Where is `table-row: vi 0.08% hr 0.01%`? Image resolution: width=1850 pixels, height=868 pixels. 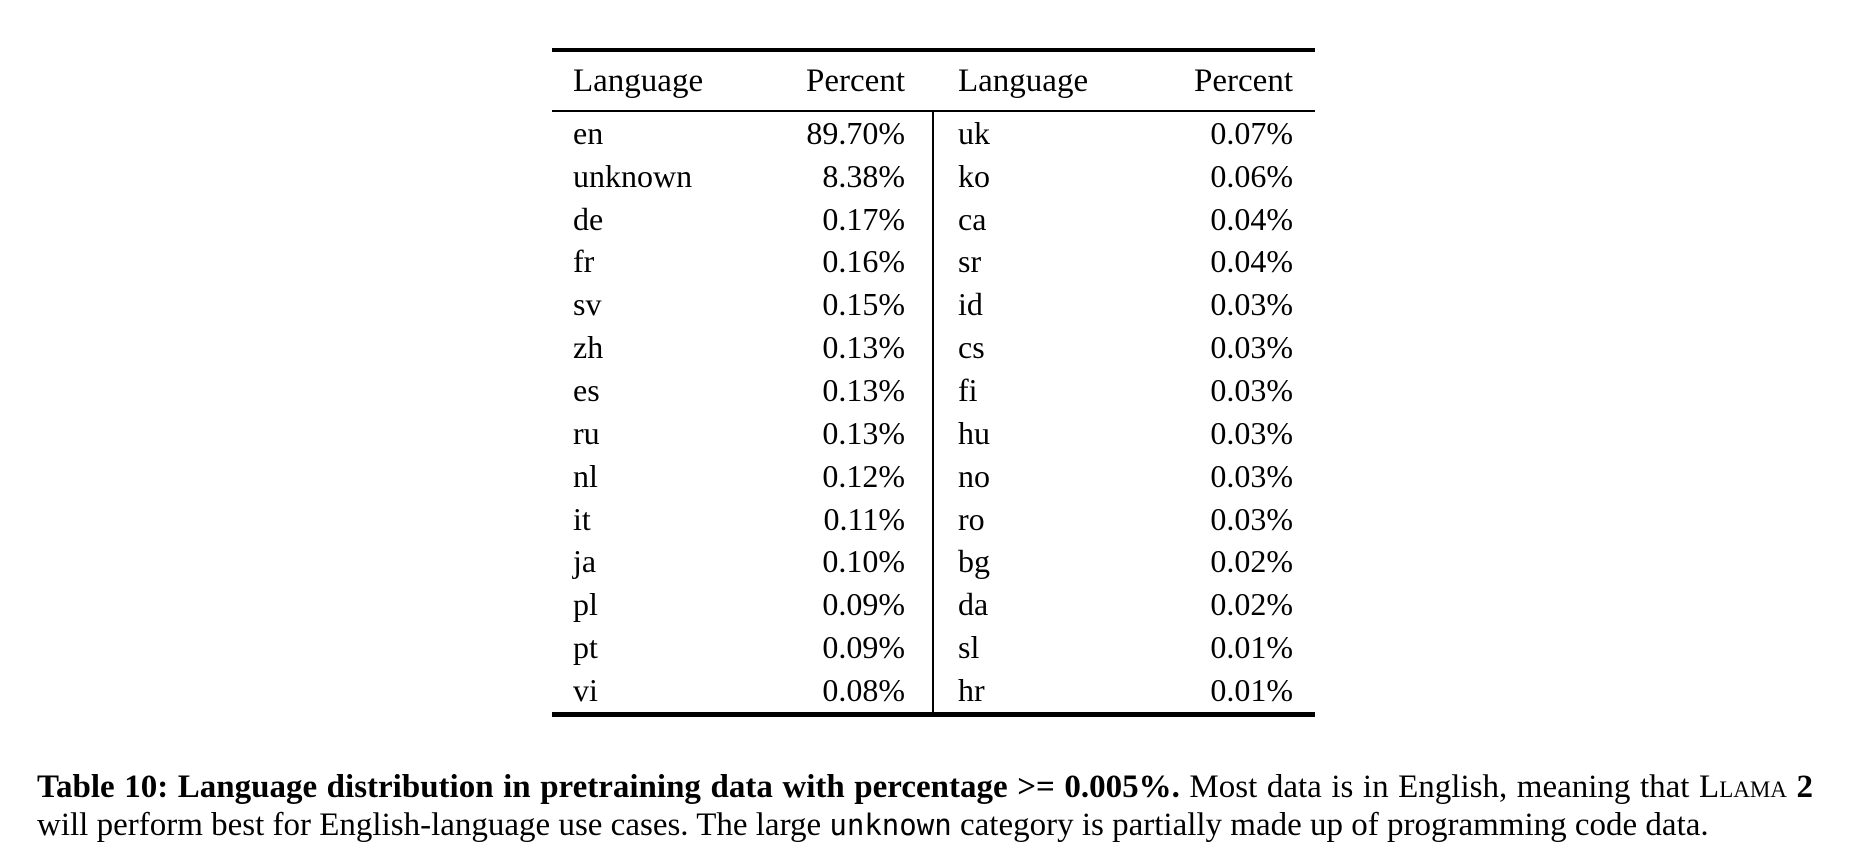
table-row: vi 0.08% hr 0.01% is located at coordinates (933, 690).